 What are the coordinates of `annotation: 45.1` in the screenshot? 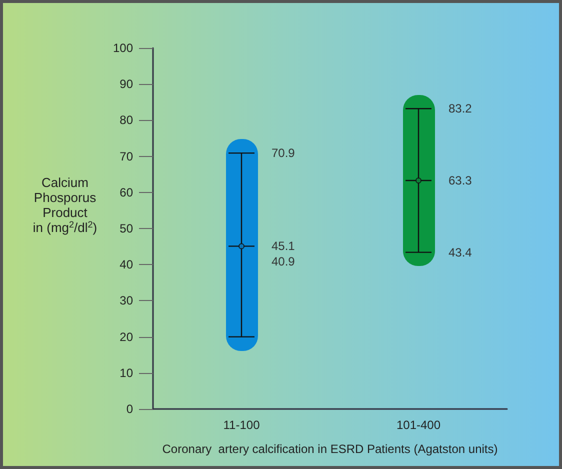 It's located at (284, 246).